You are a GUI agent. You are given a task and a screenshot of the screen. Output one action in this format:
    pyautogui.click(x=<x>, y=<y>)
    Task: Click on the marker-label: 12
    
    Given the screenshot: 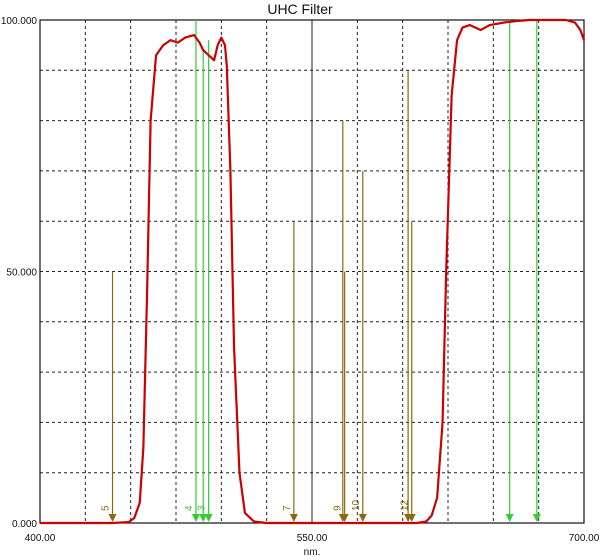 What is the action you would take?
    pyautogui.click(x=405, y=505)
    